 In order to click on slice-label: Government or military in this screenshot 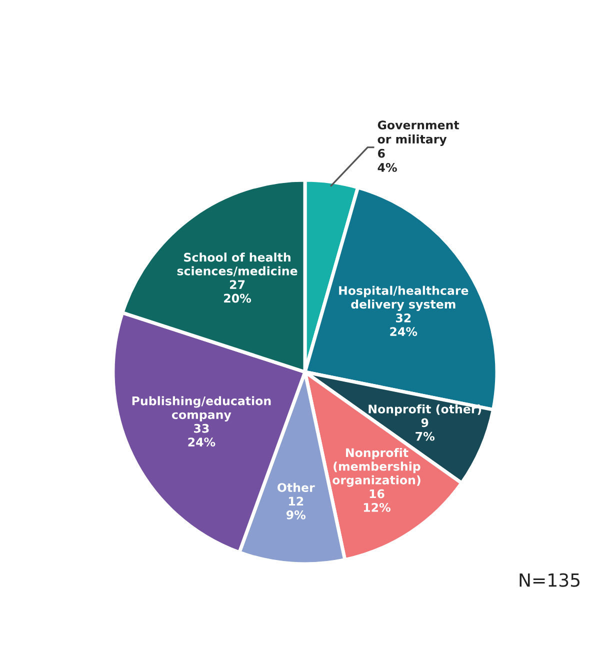, I will do `click(419, 133)`.